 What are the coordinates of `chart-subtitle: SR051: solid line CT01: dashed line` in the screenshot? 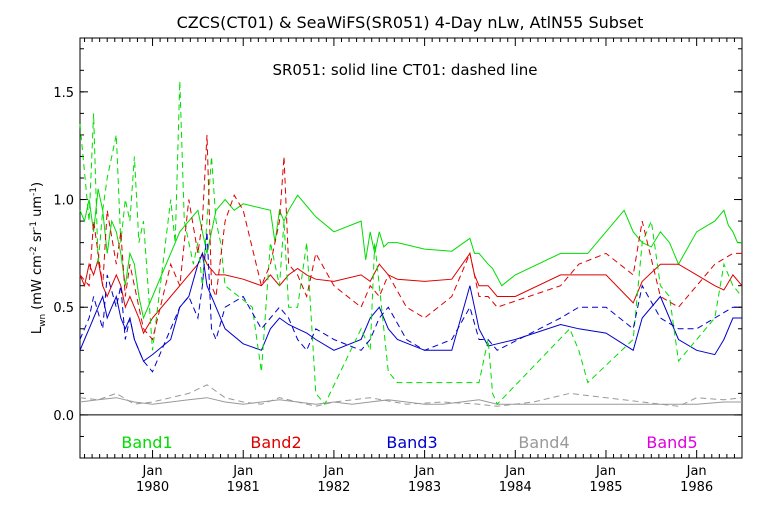 It's located at (404, 70).